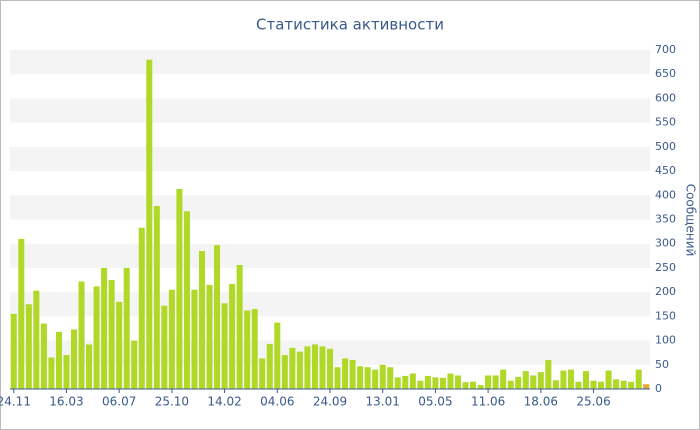 This screenshot has width=700, height=430. I want to click on y-tick-label: 0, so click(658, 388).